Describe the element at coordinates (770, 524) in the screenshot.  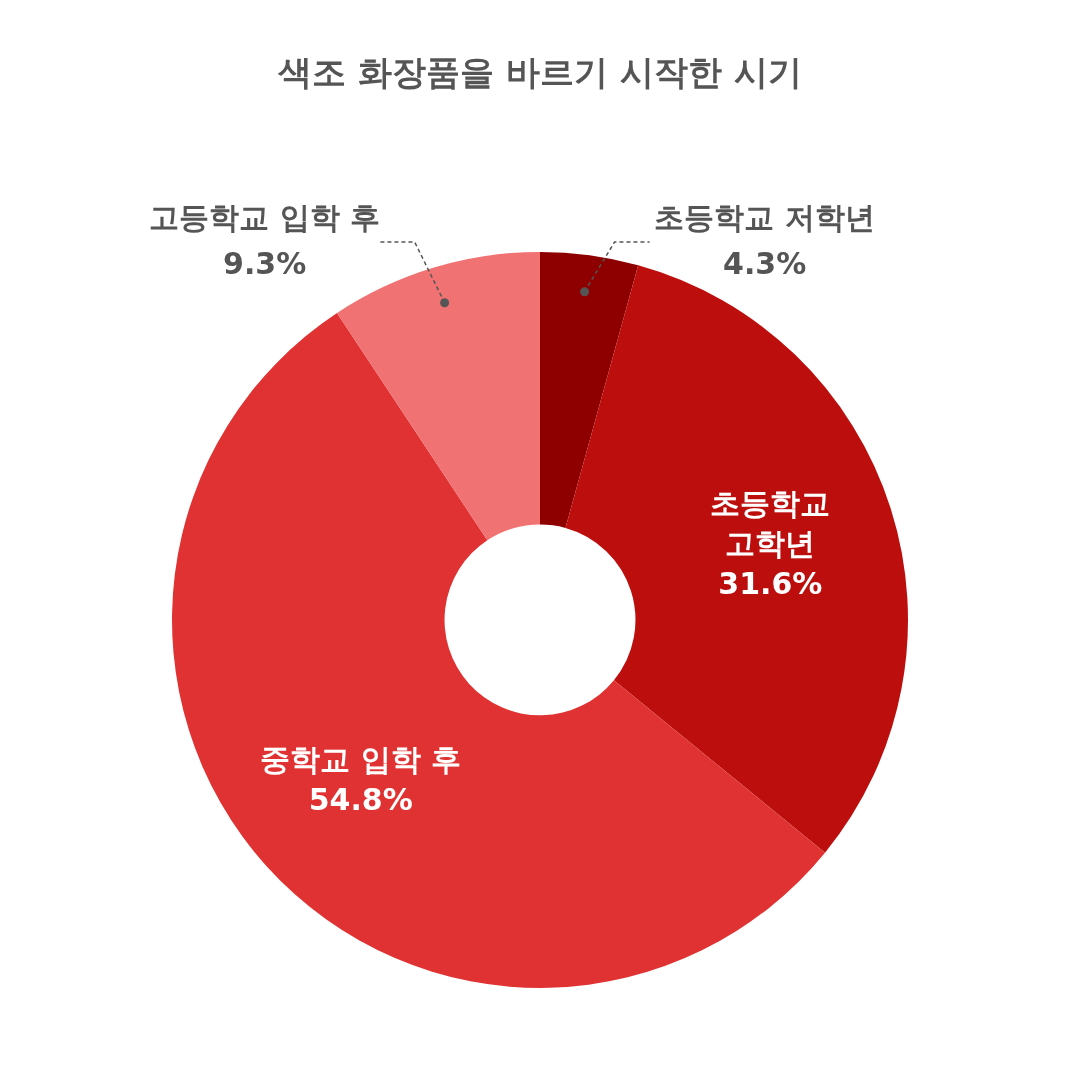
I see `slice-label: 초등학교 고학년` at that location.